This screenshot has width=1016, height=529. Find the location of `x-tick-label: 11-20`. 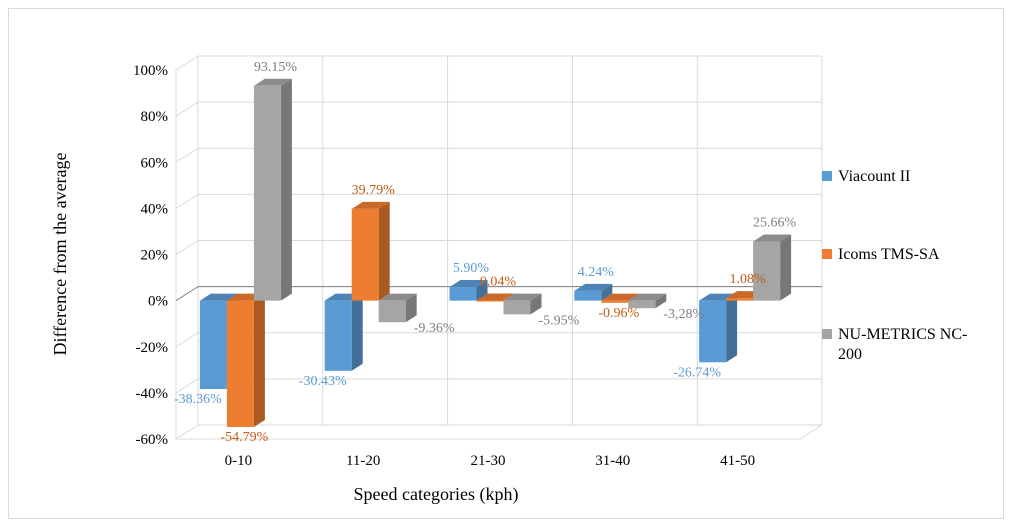

x-tick-label: 11-20 is located at coordinates (363, 461).